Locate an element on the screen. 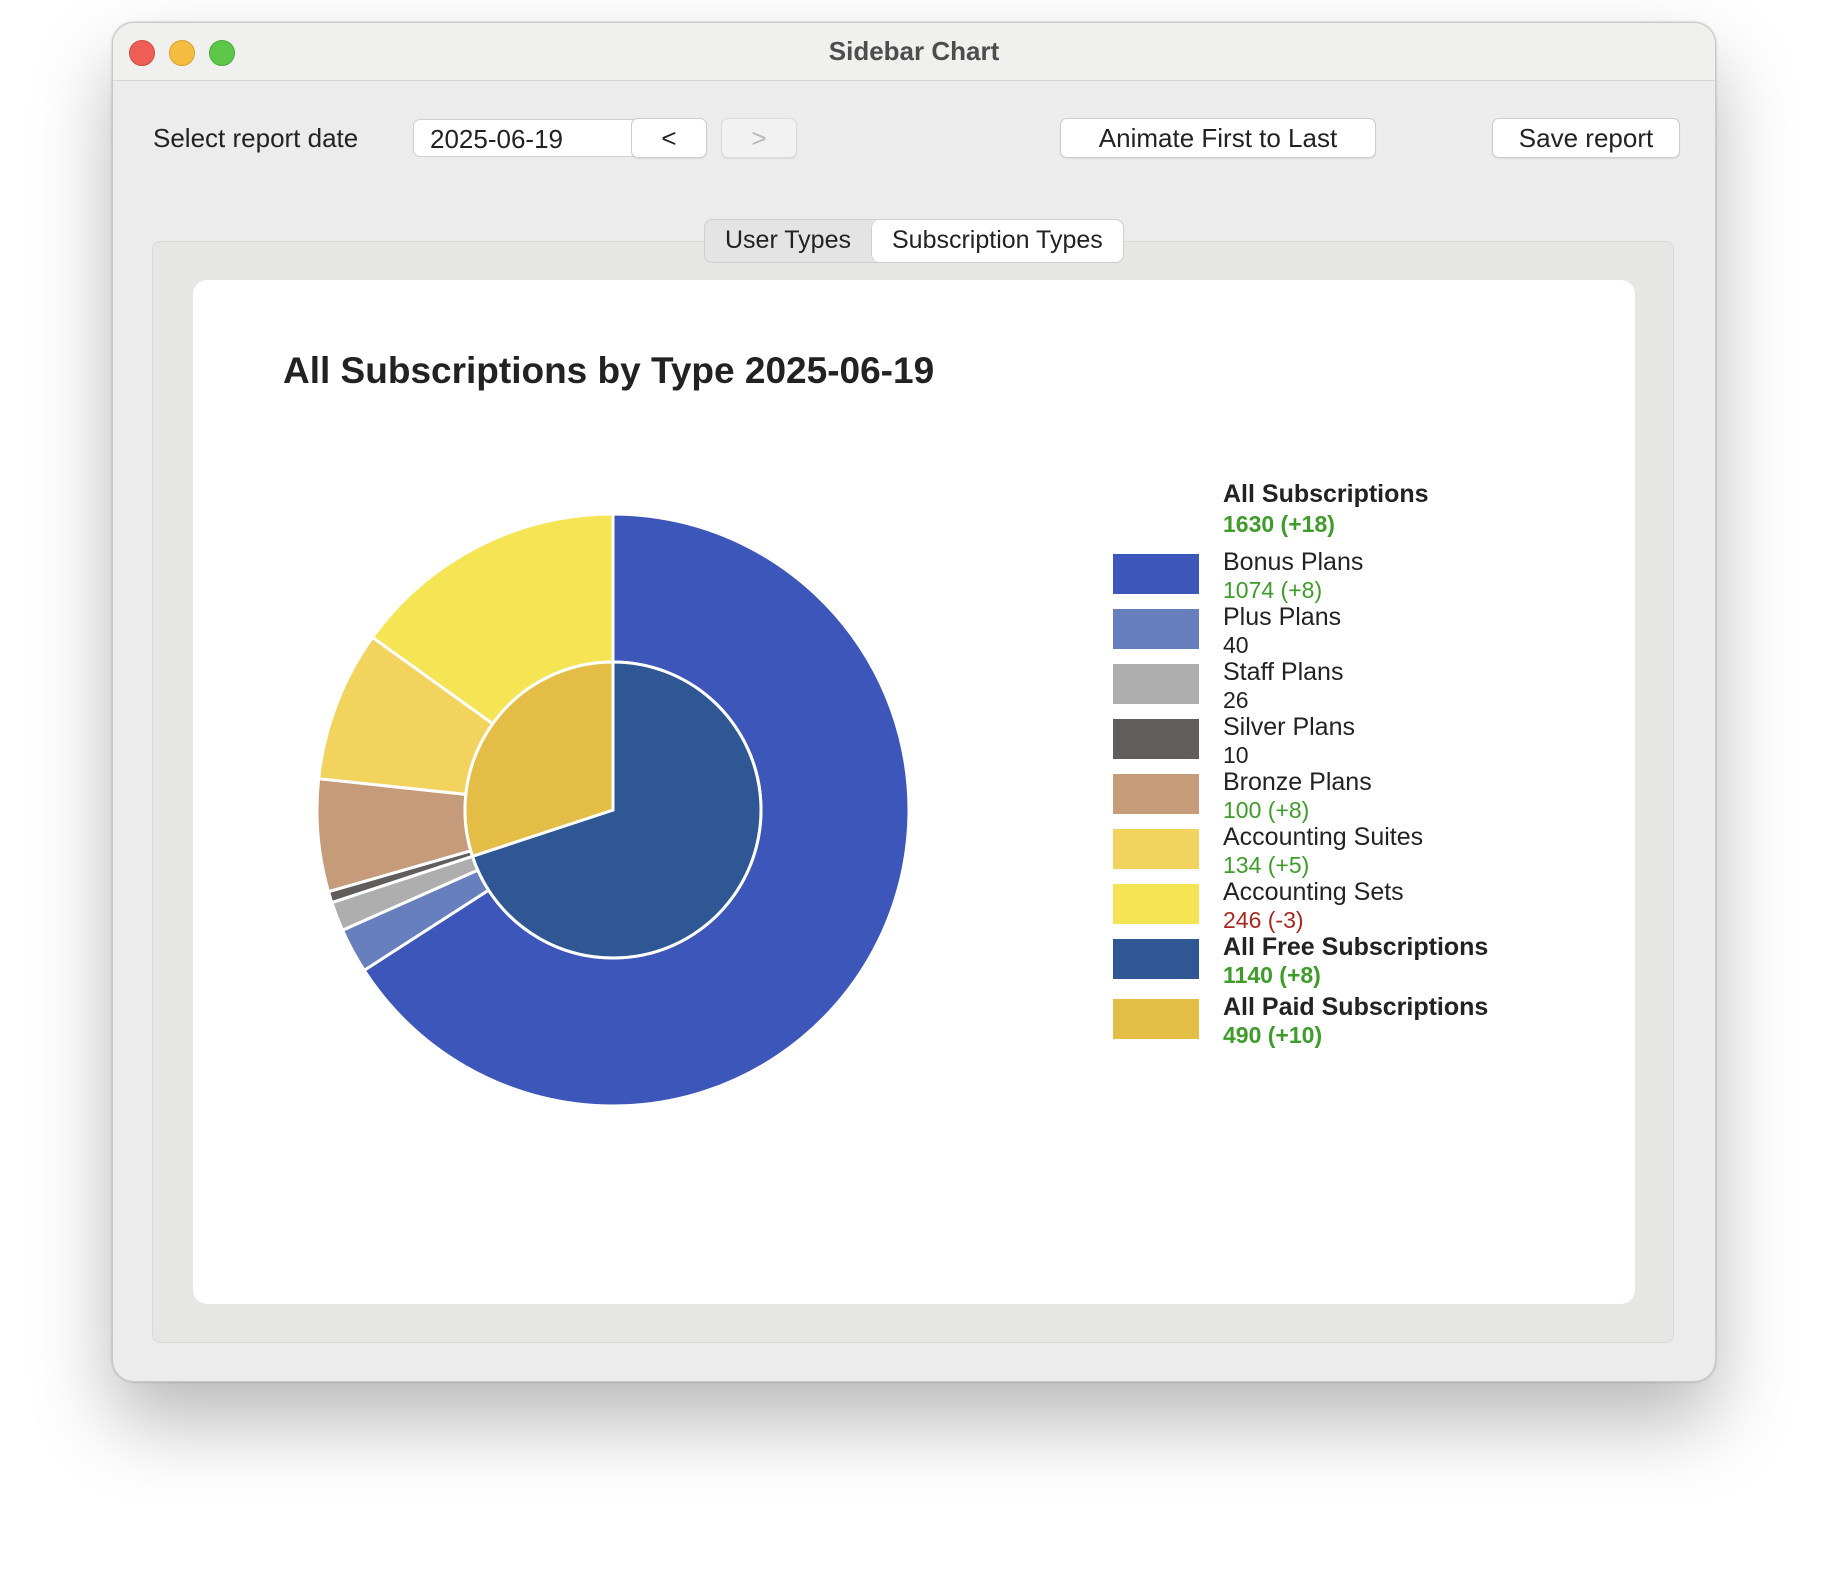 This screenshot has height=1580, width=1824. inner-slice-all-free-subscriptions is located at coordinates (616, 810).